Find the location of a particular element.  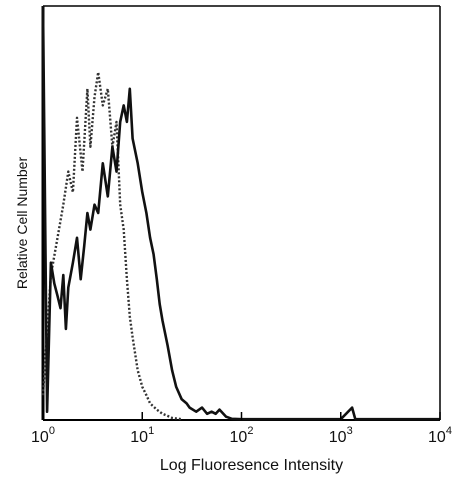

x-tick-label: 10⁴ is located at coordinates (440, 435).